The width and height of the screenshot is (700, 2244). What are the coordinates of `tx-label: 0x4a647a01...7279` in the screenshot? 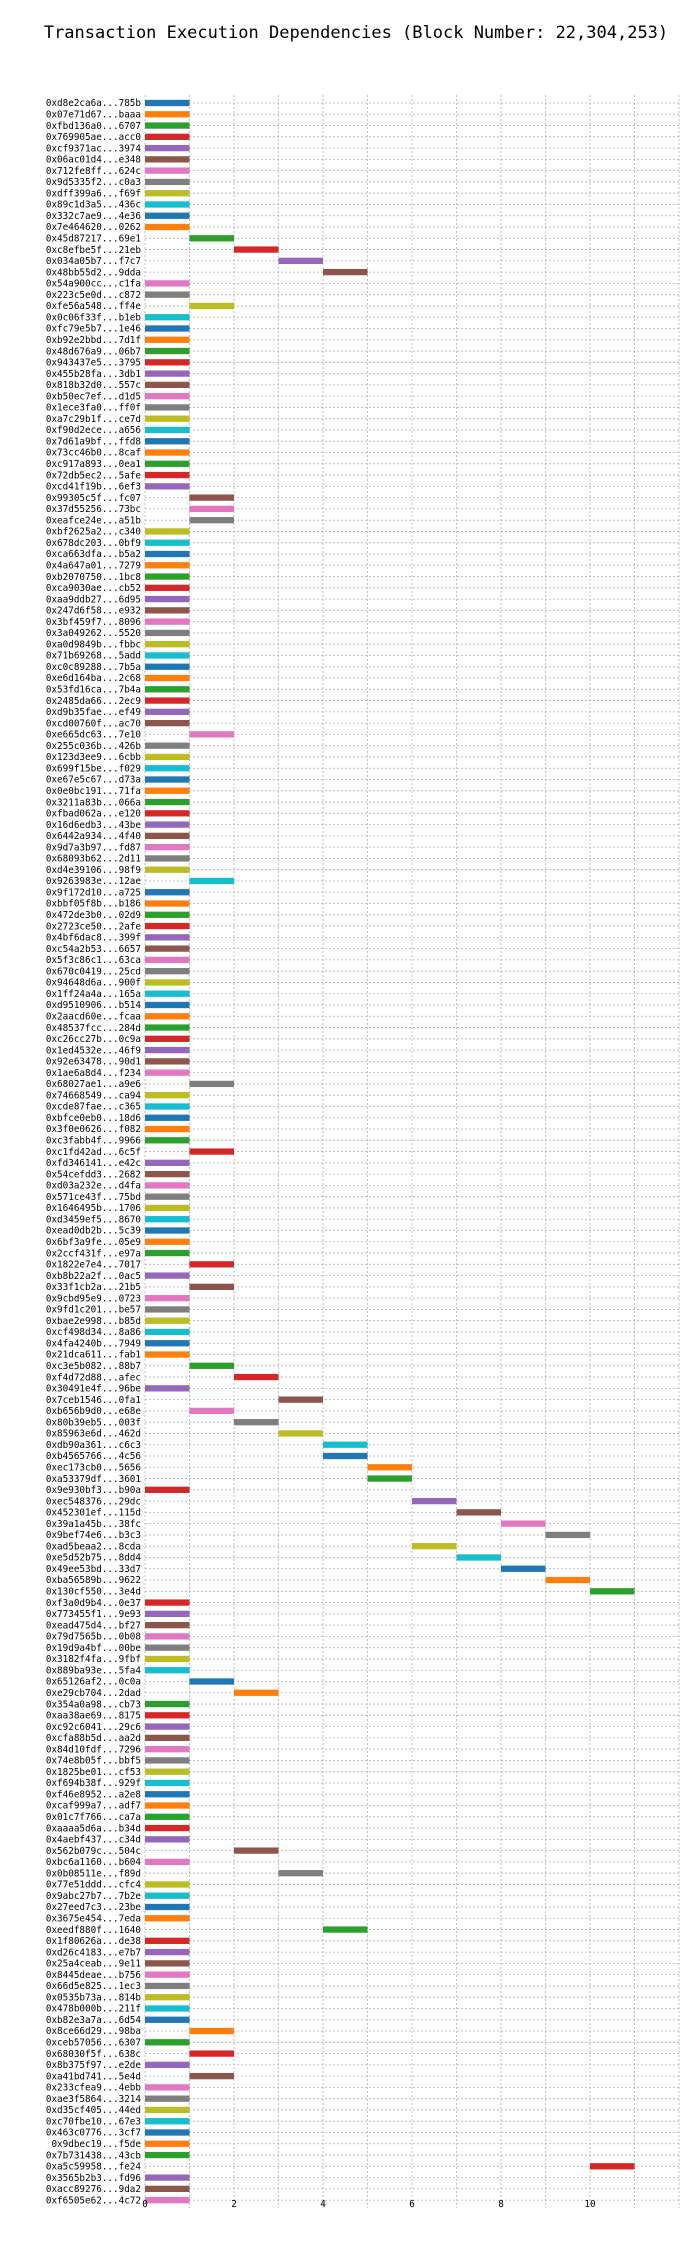 It's located at (93, 565).